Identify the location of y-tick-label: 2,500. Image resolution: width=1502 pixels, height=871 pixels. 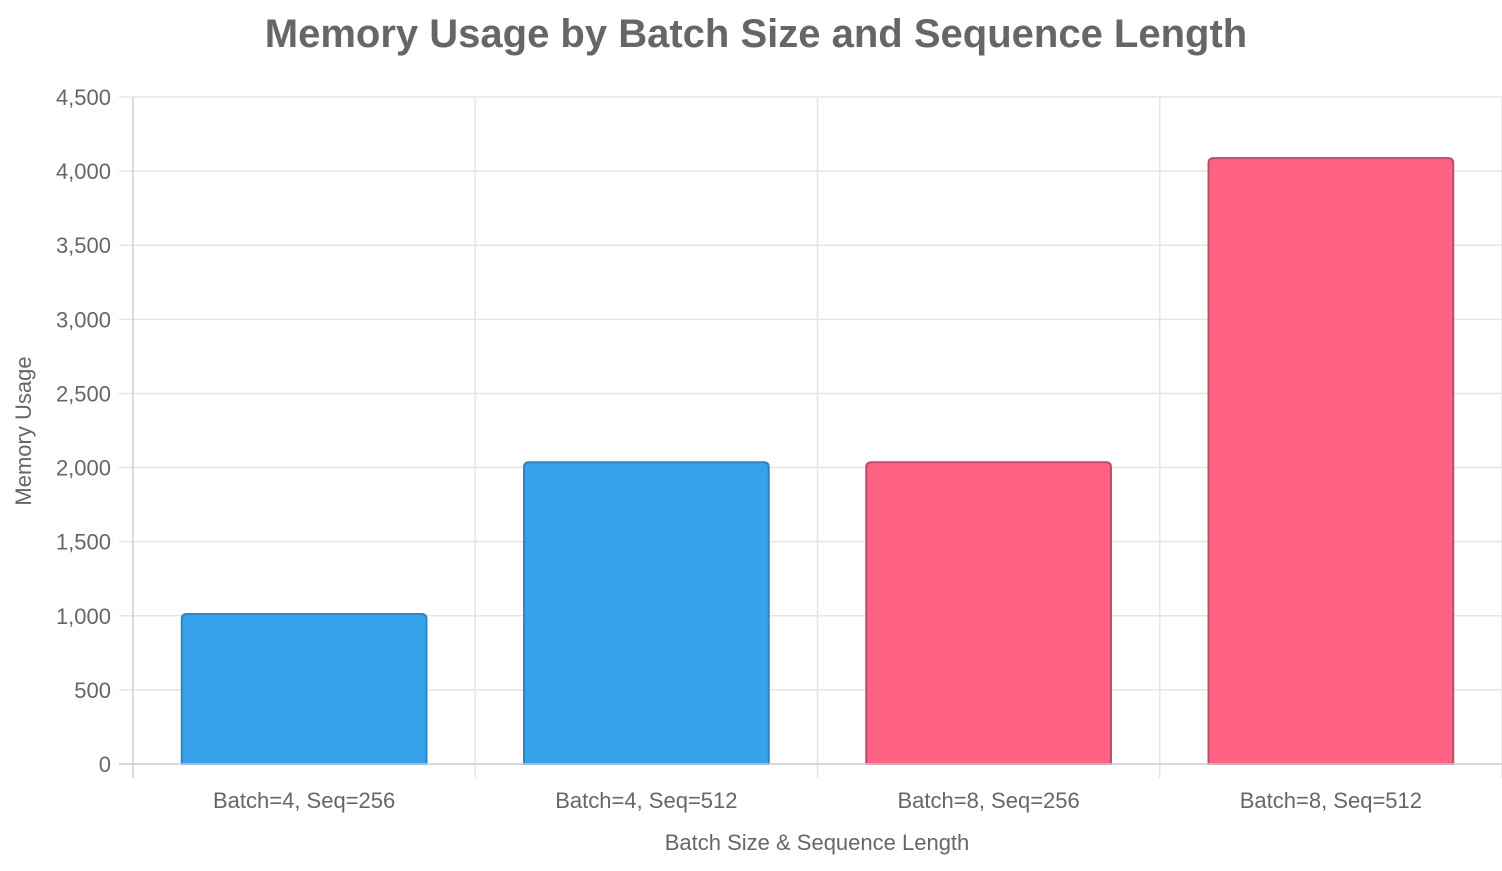
(83, 393).